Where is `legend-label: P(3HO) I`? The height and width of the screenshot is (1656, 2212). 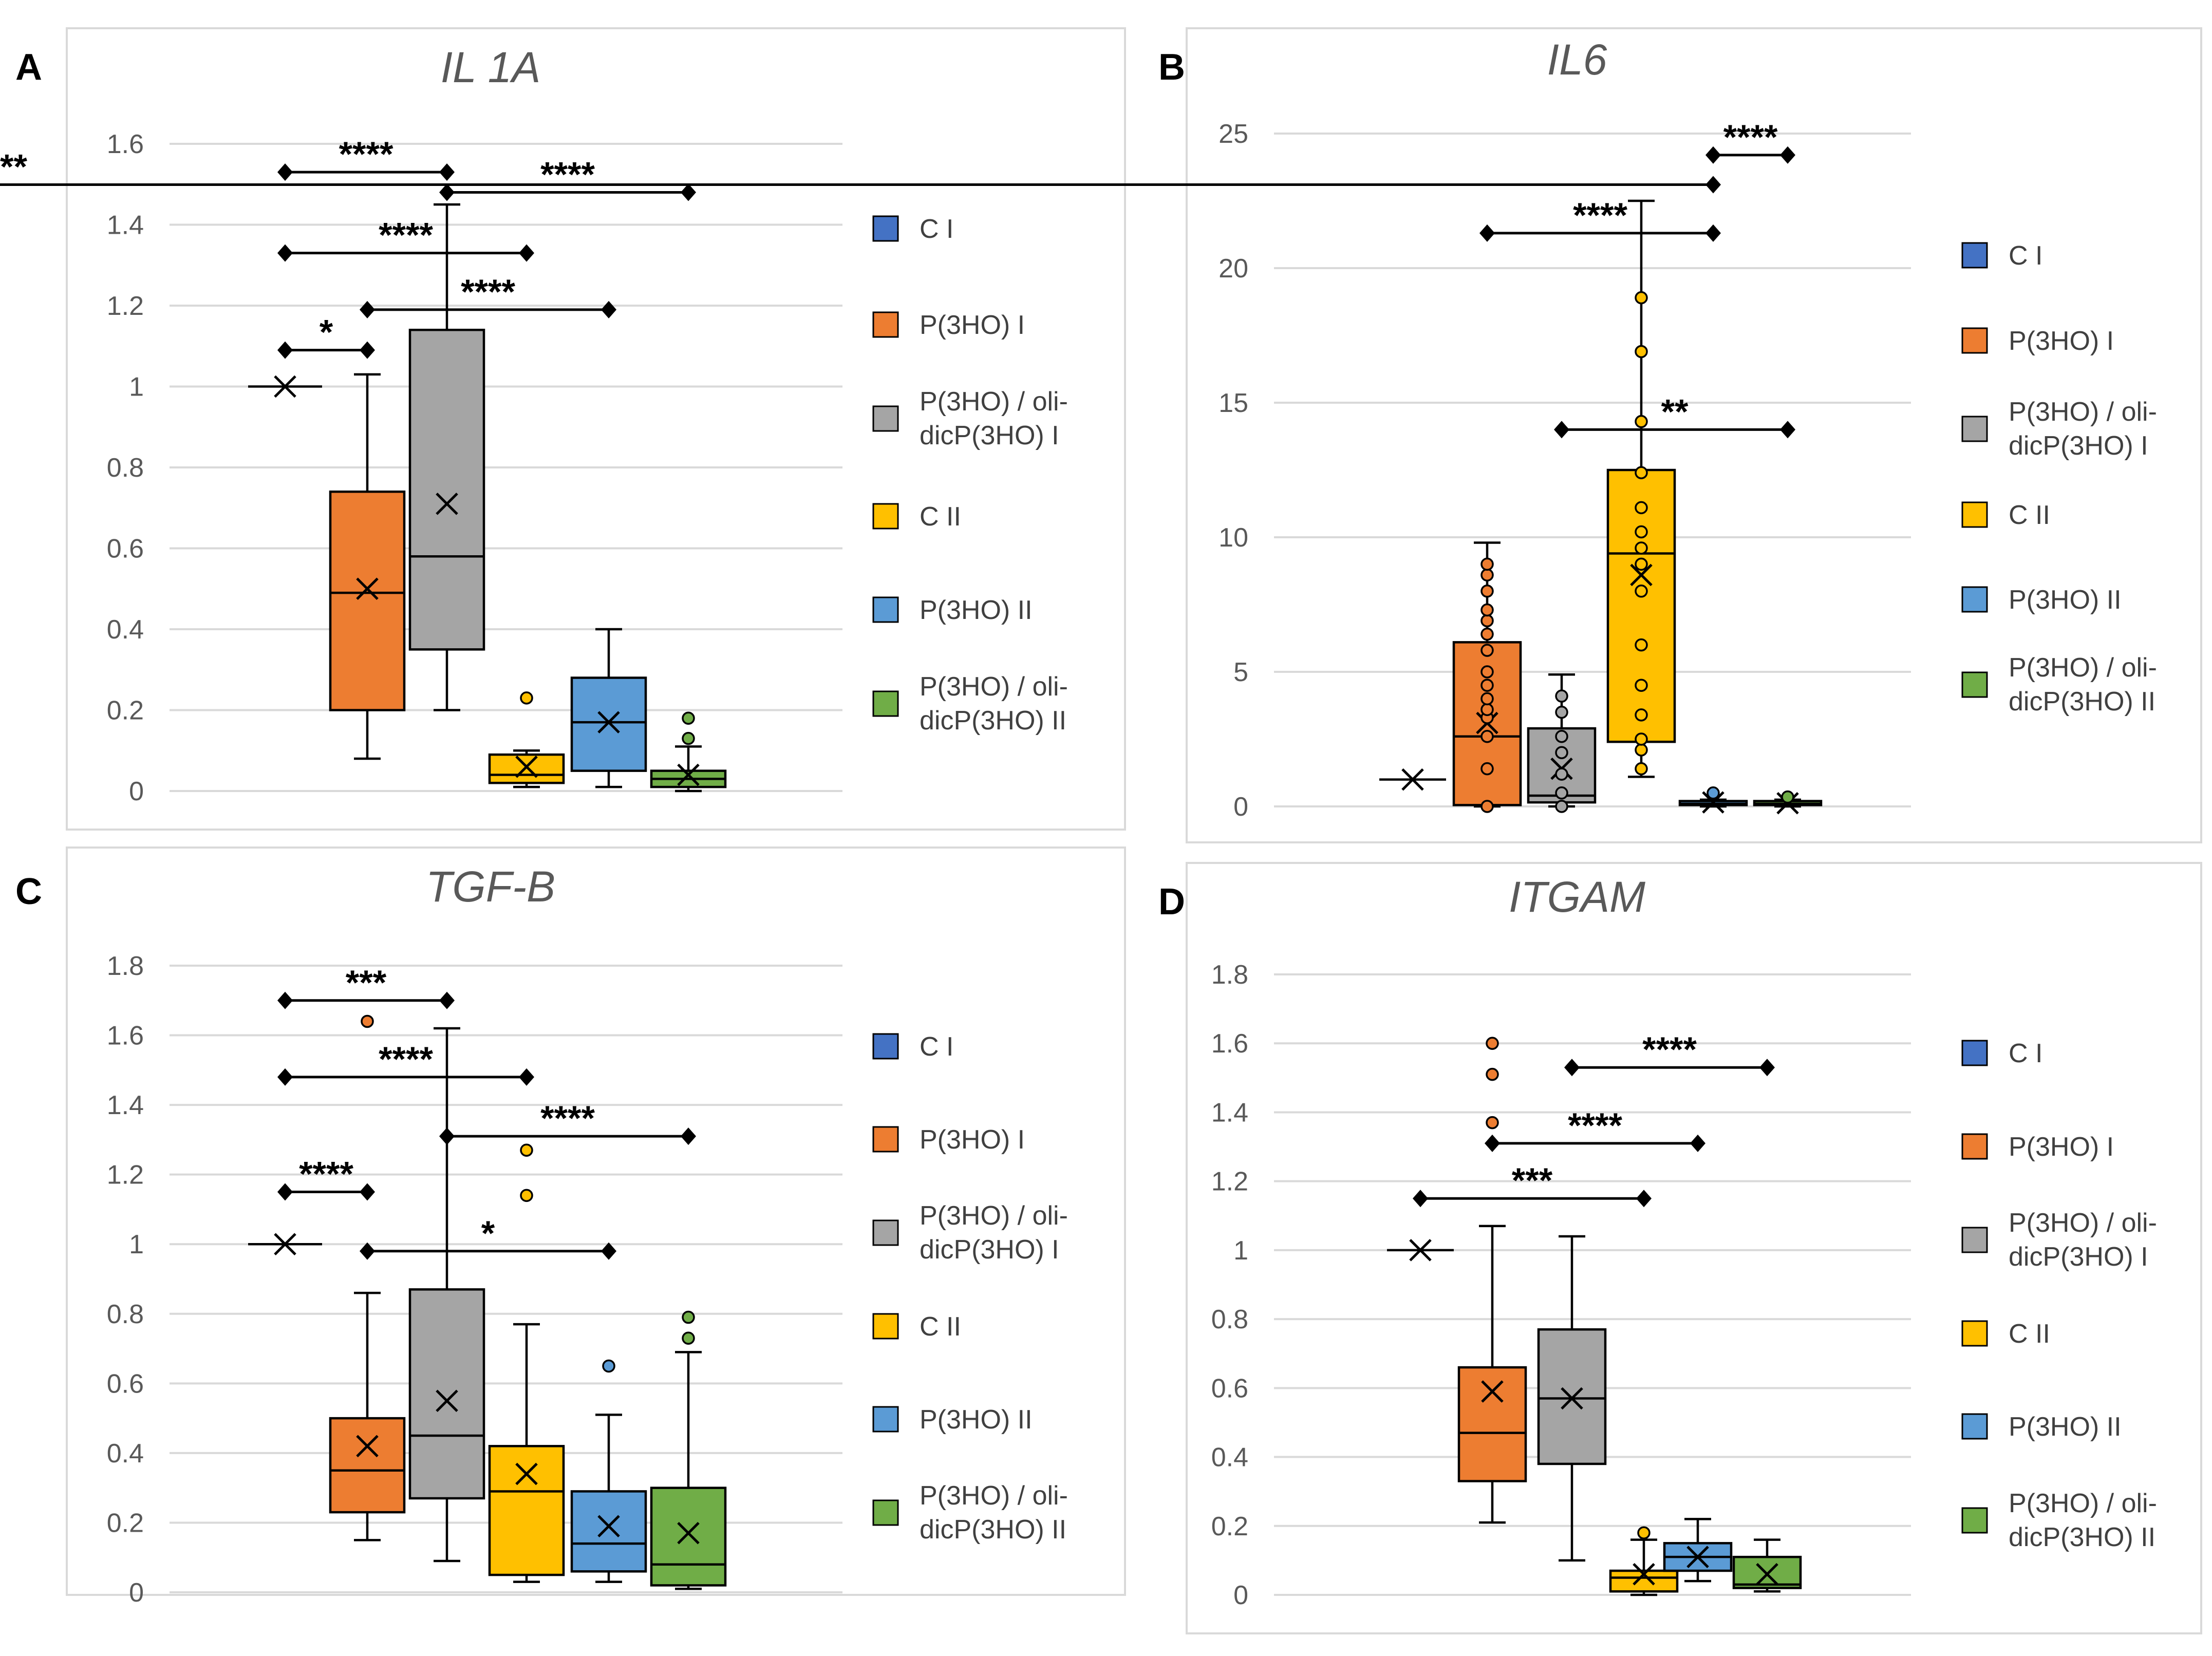 legend-label: P(3HO) I is located at coordinates (972, 325).